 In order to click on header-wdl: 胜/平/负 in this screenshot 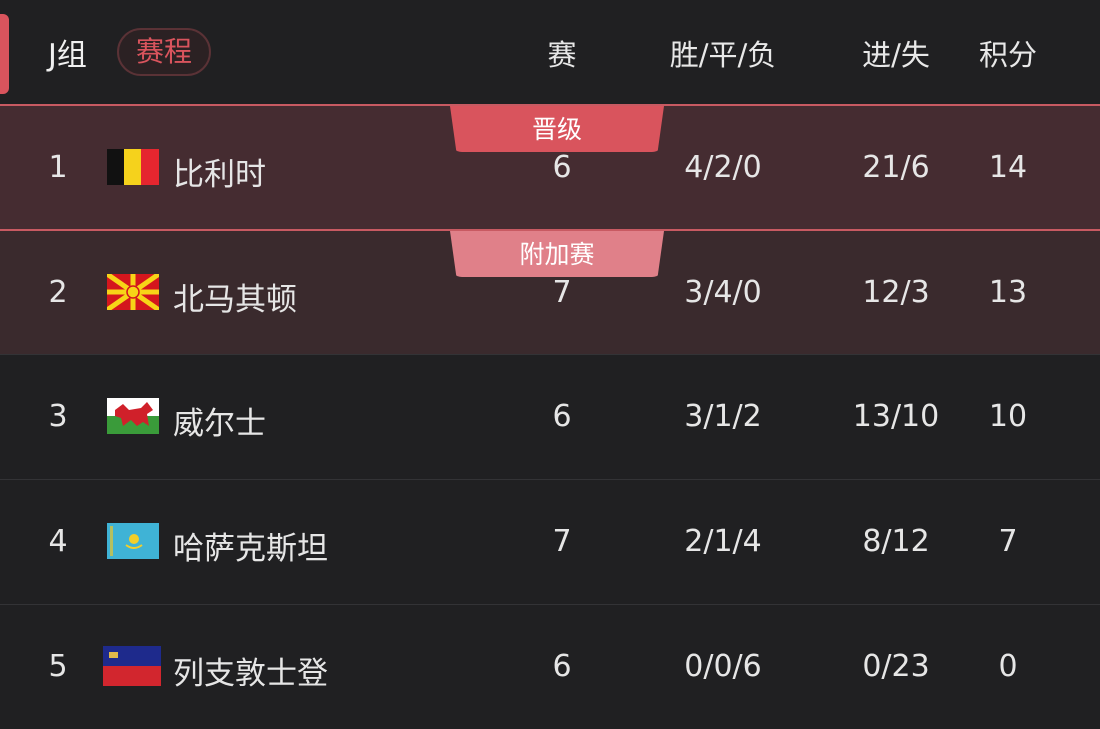, I will do `click(723, 55)`.